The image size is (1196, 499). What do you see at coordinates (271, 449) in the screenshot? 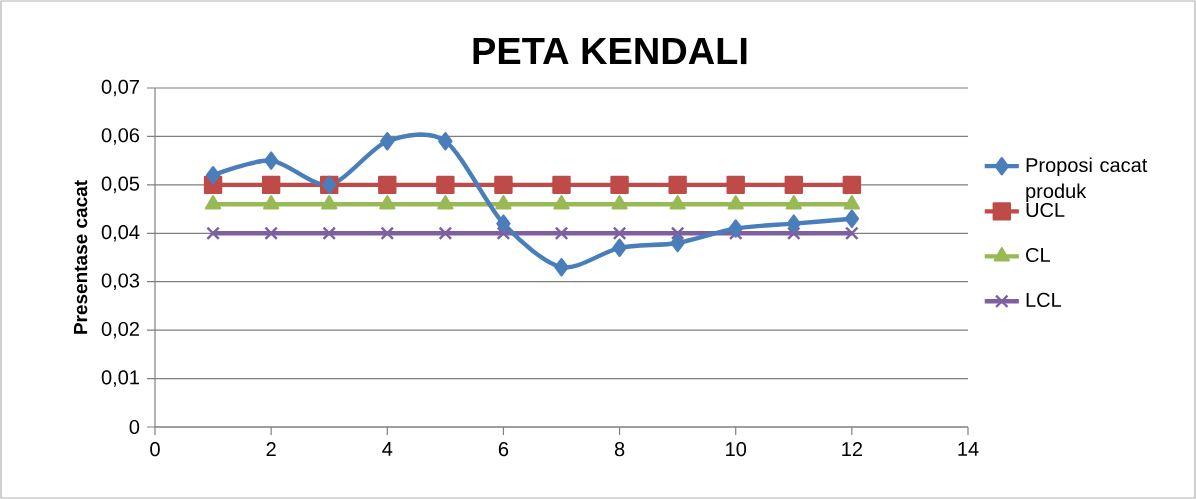
I see `x-tick-label: 2` at bounding box center [271, 449].